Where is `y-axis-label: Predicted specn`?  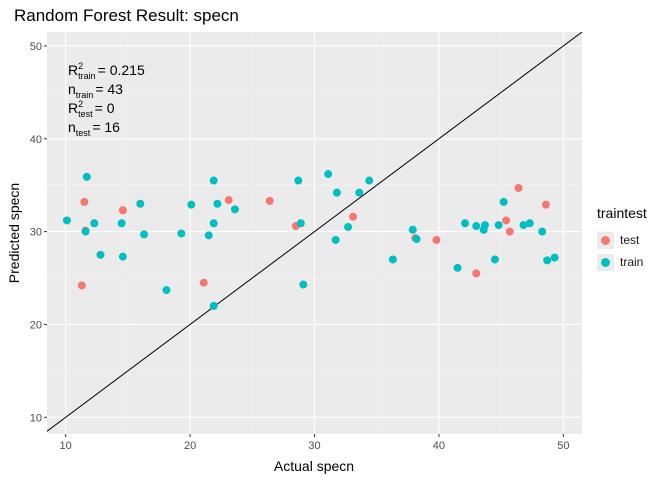 y-axis-label: Predicted specn is located at coordinates (14, 233).